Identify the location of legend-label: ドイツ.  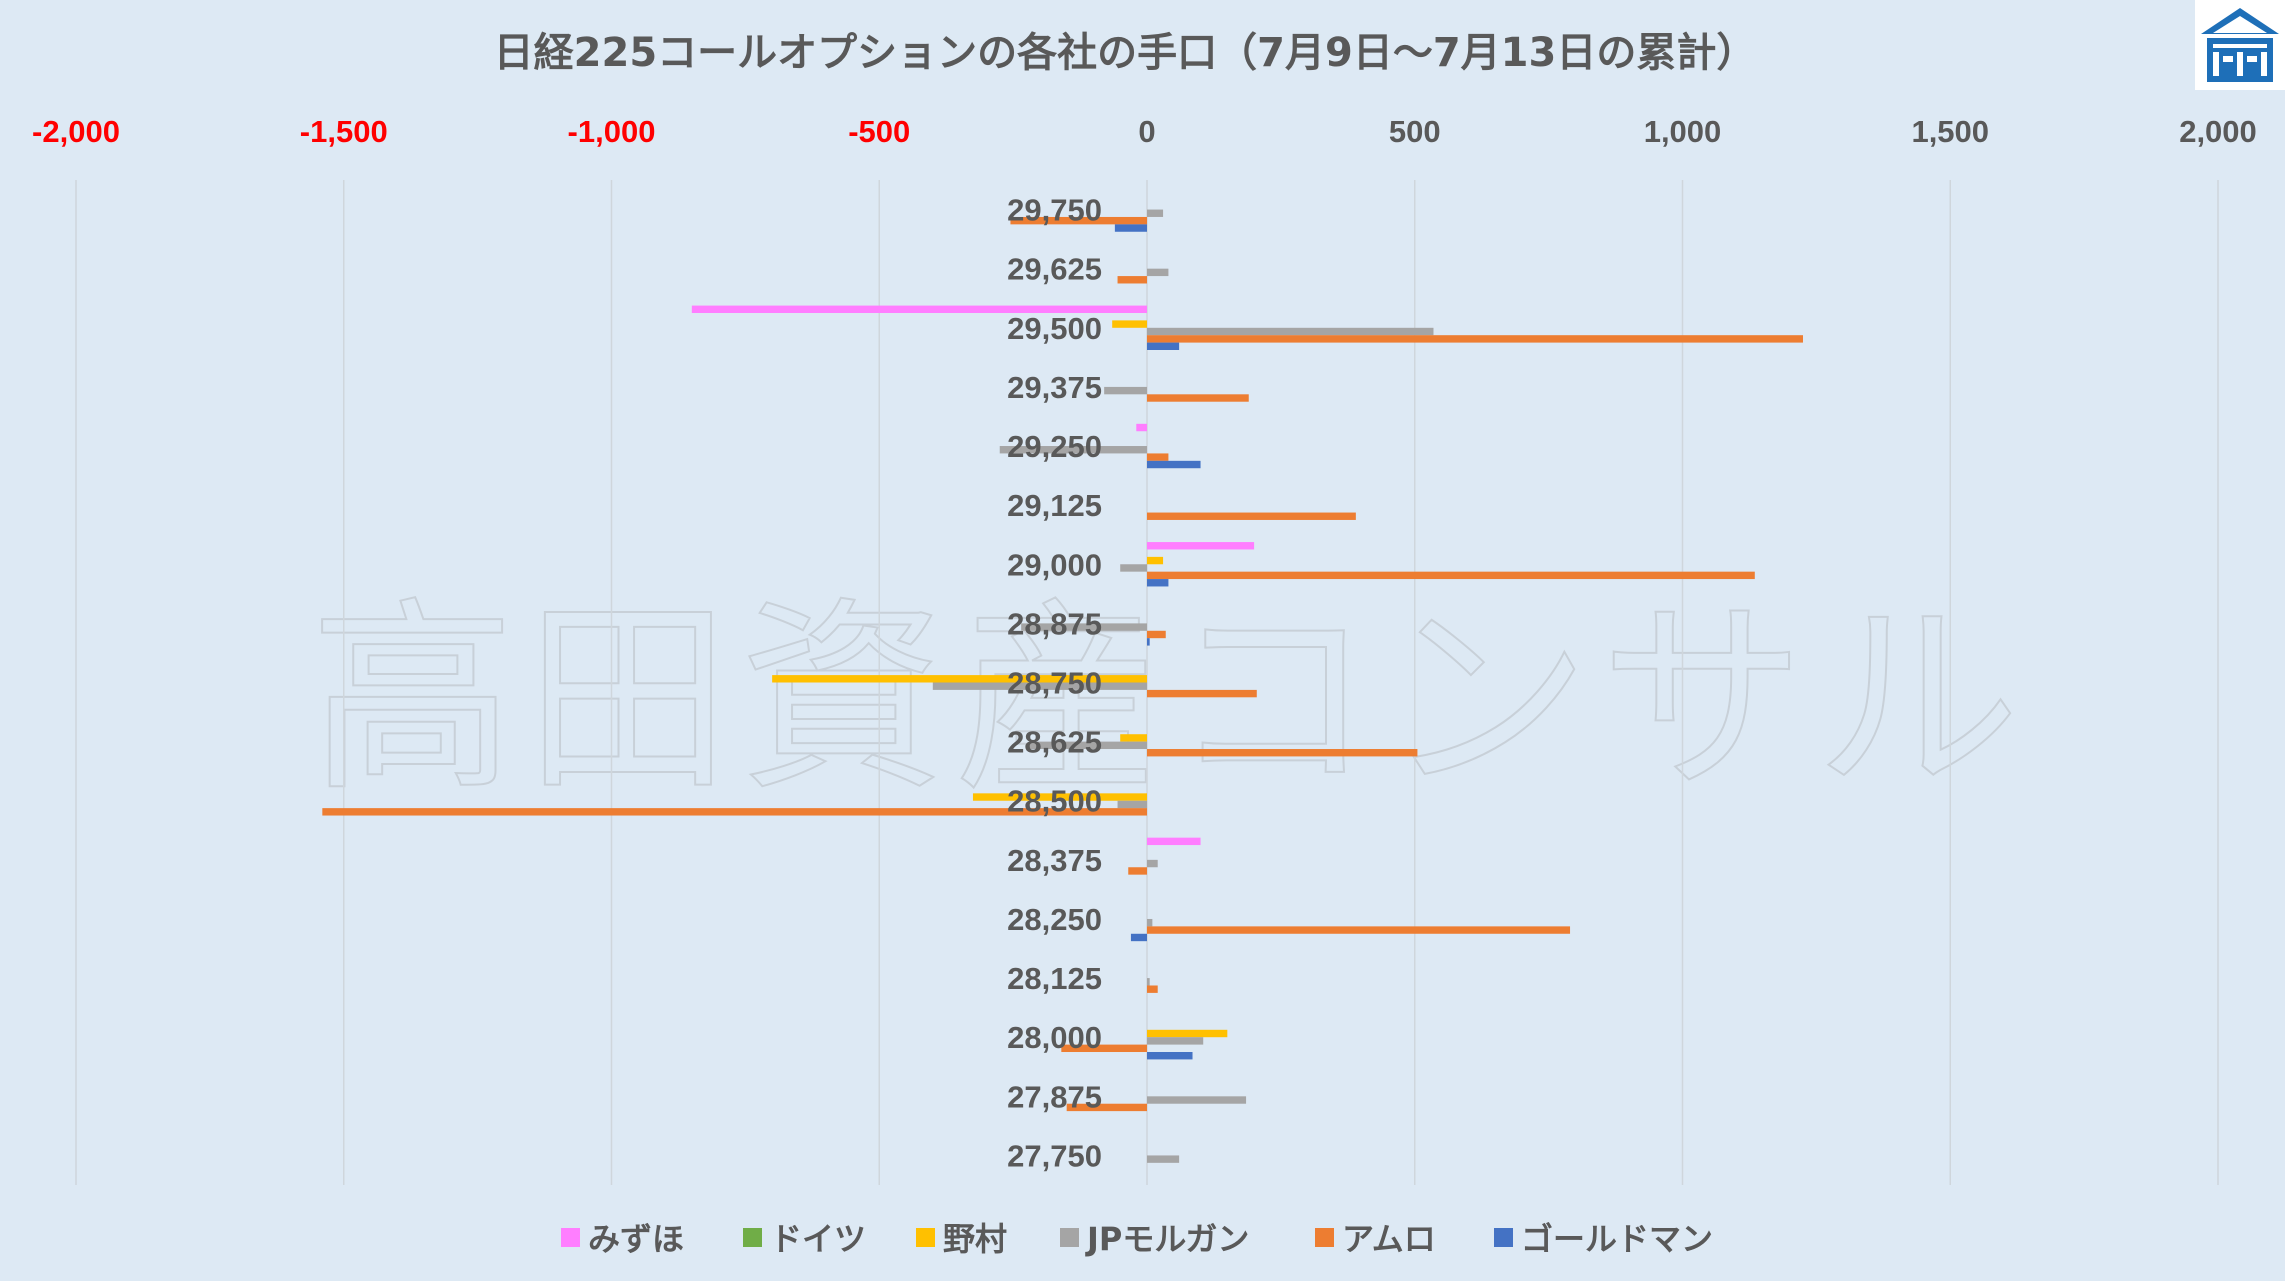
(818, 1239).